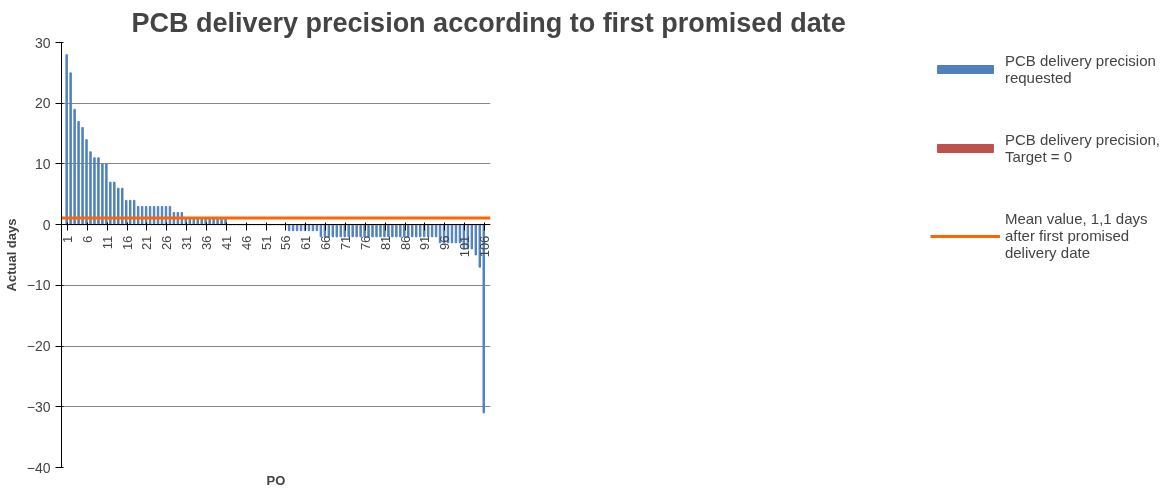 The width and height of the screenshot is (1176, 496). I want to click on chart-title: PCB delivery precision according to first promised date, so click(488, 22).